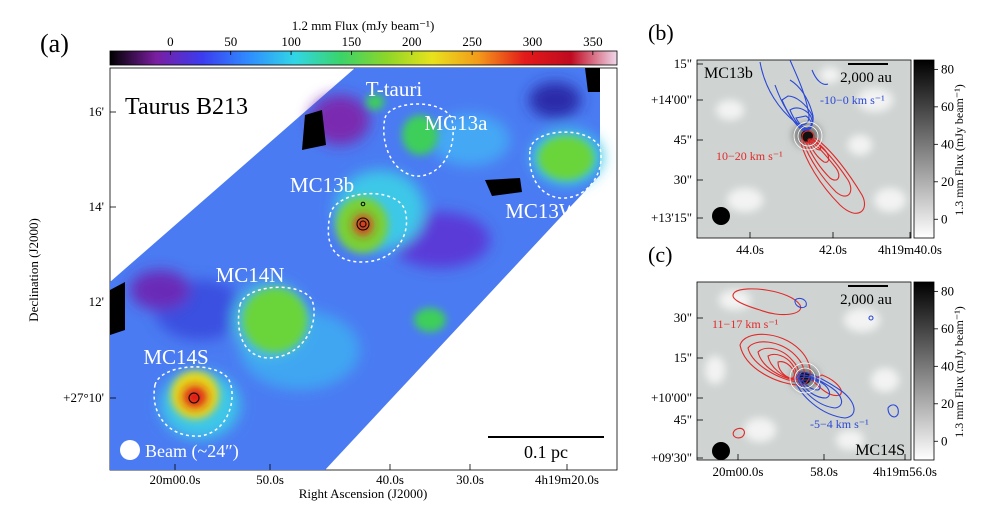 The width and height of the screenshot is (981, 523). What do you see at coordinates (363, 58) in the screenshot?
I see `colorbar-a-bar` at bounding box center [363, 58].